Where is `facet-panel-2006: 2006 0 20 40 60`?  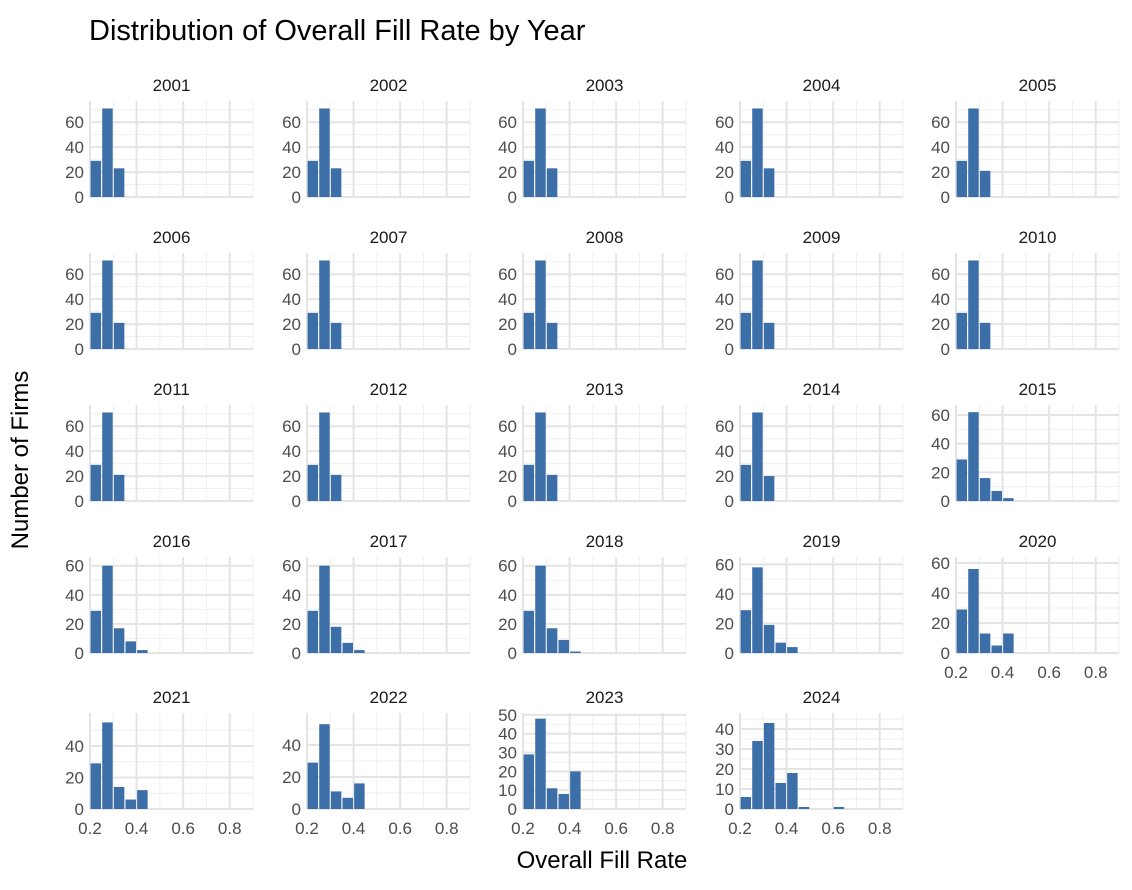 facet-panel-2006: 2006 0 20 40 60 is located at coordinates (159, 293).